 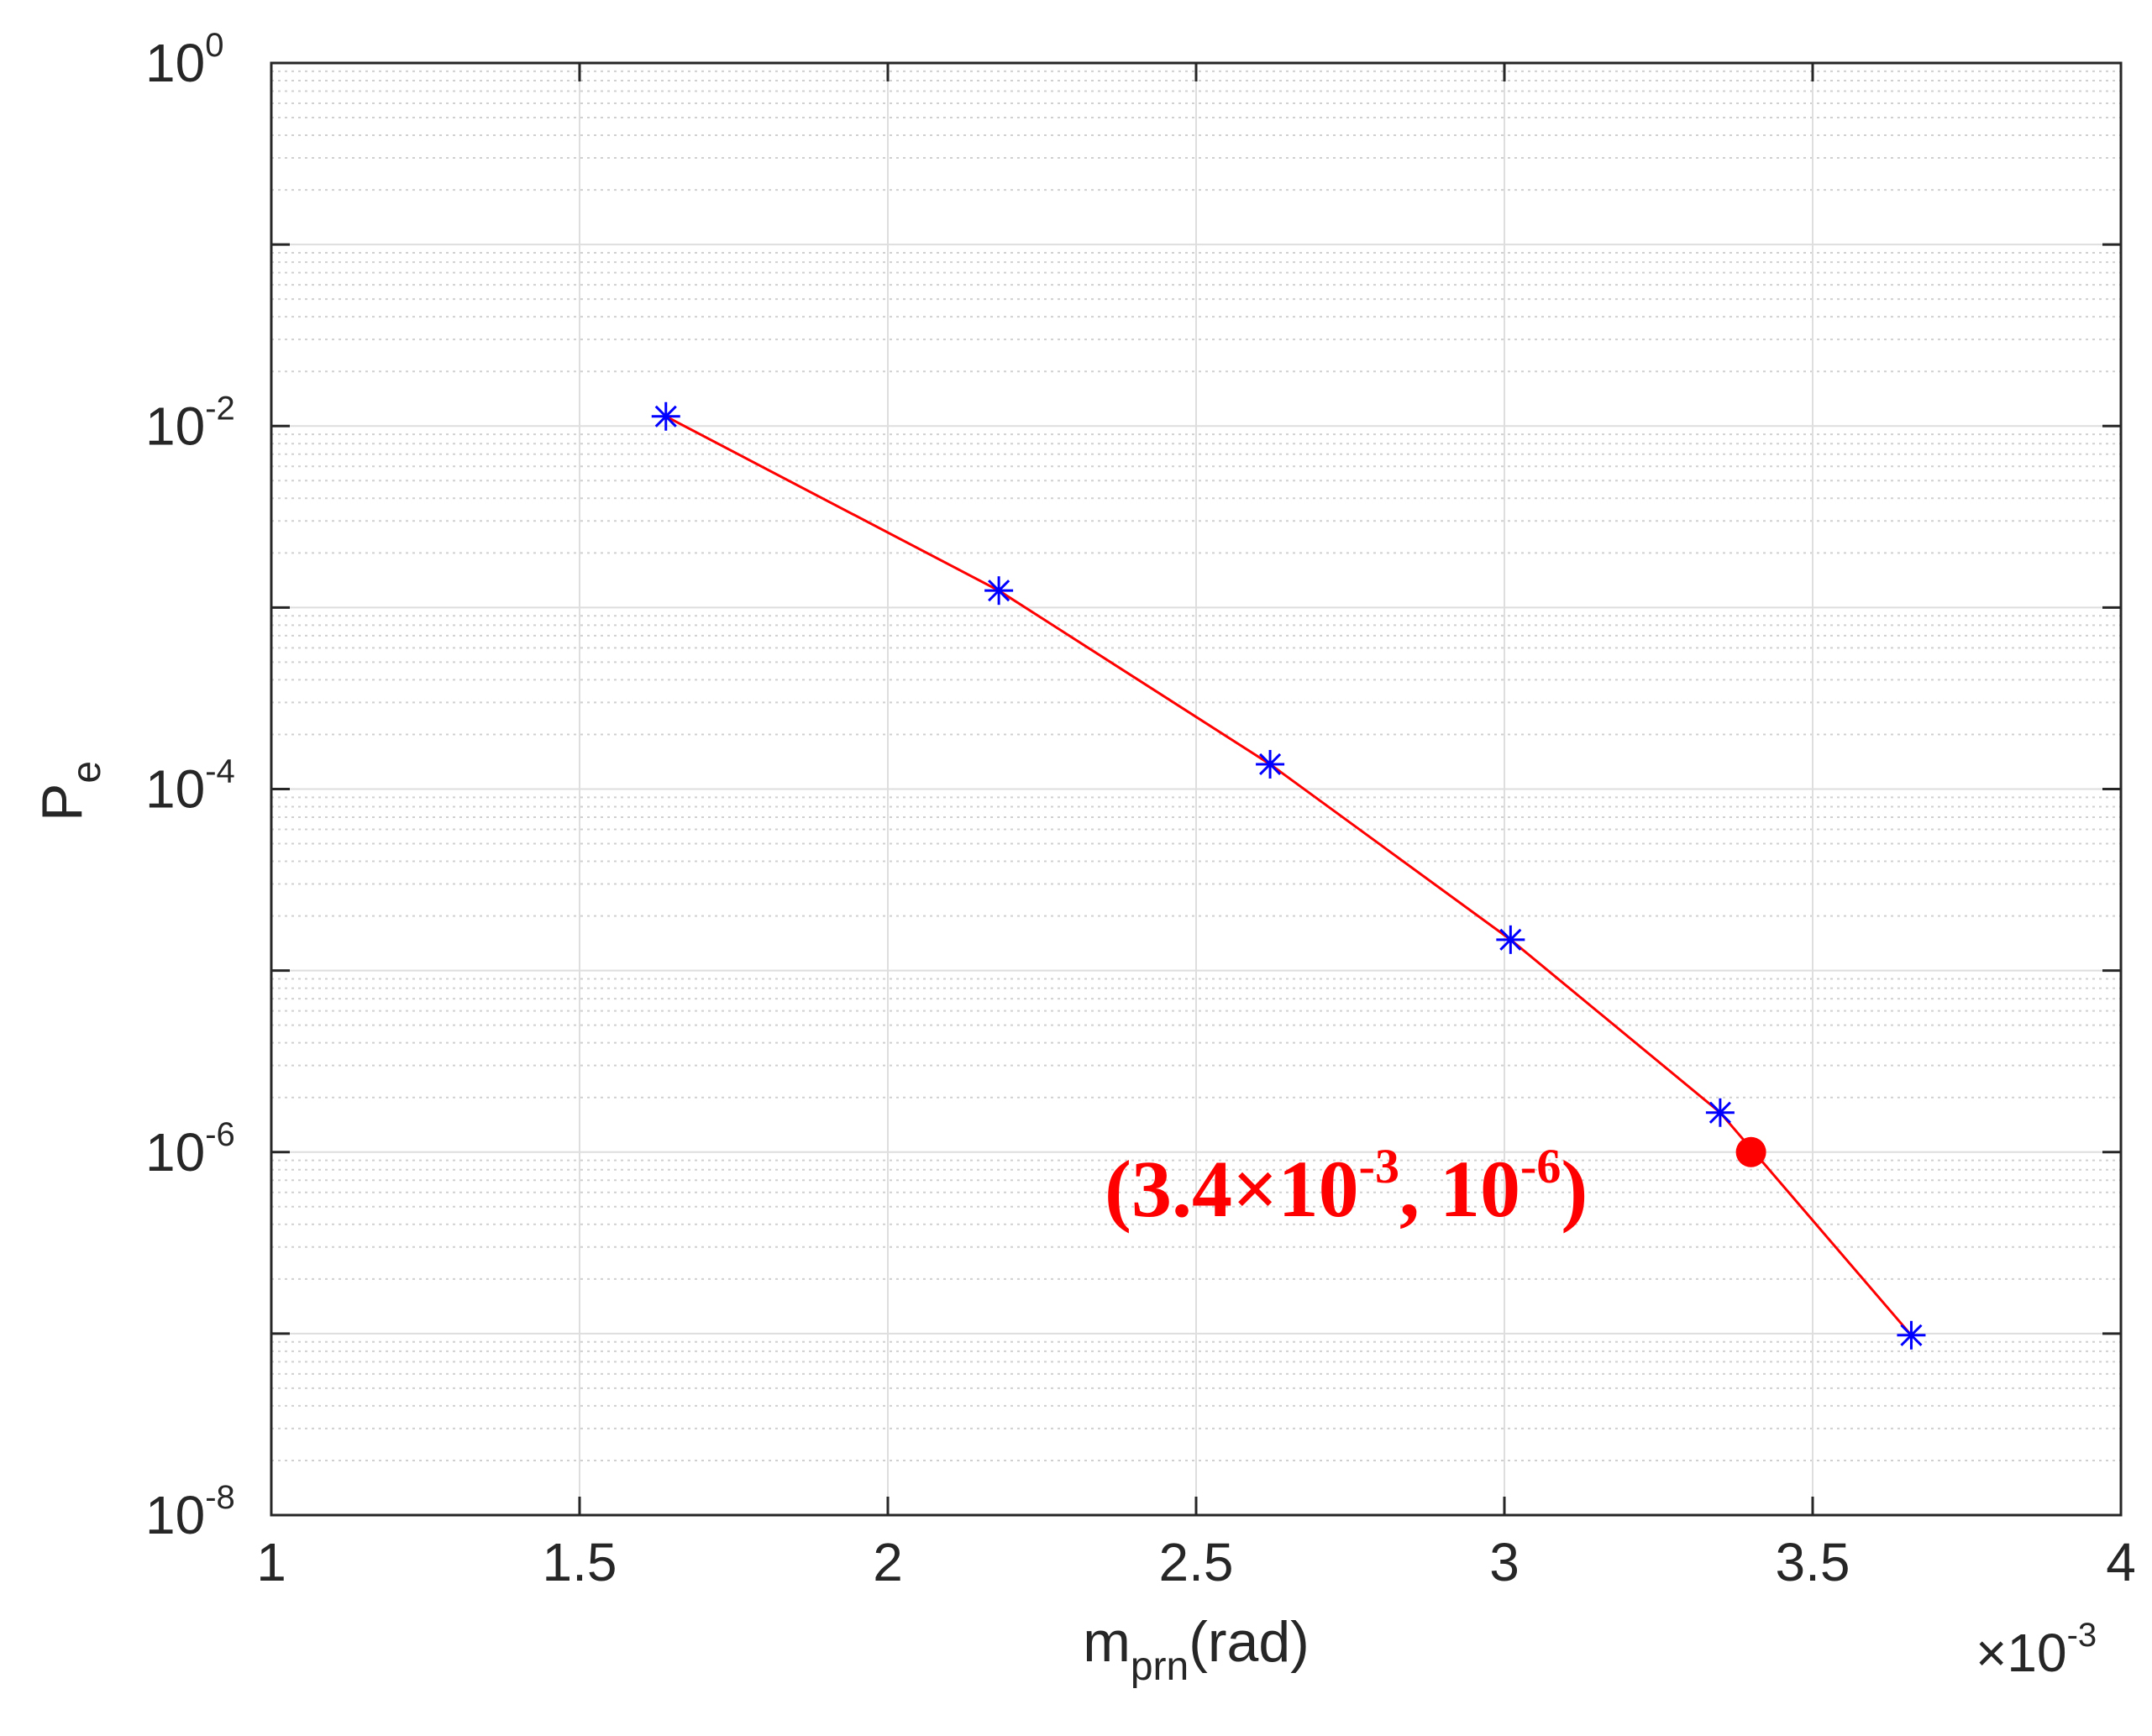 I want to click on y-axis-label-sub: e, so click(x=87, y=772).